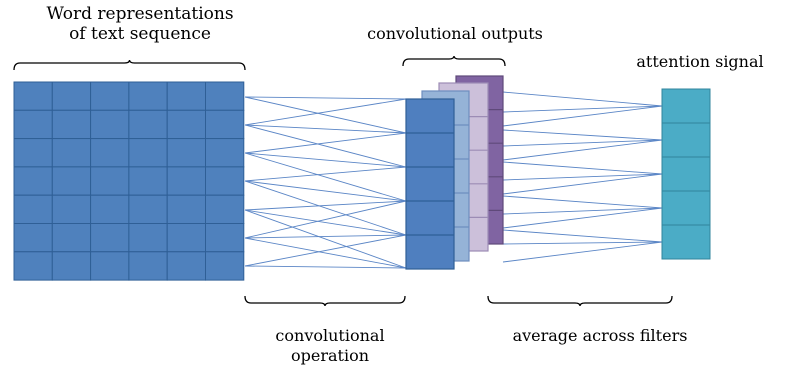 Image resolution: width=791 pixels, height=376 pixels. I want to click on convolutional-operation-label: convolutional operation, so click(330, 346).